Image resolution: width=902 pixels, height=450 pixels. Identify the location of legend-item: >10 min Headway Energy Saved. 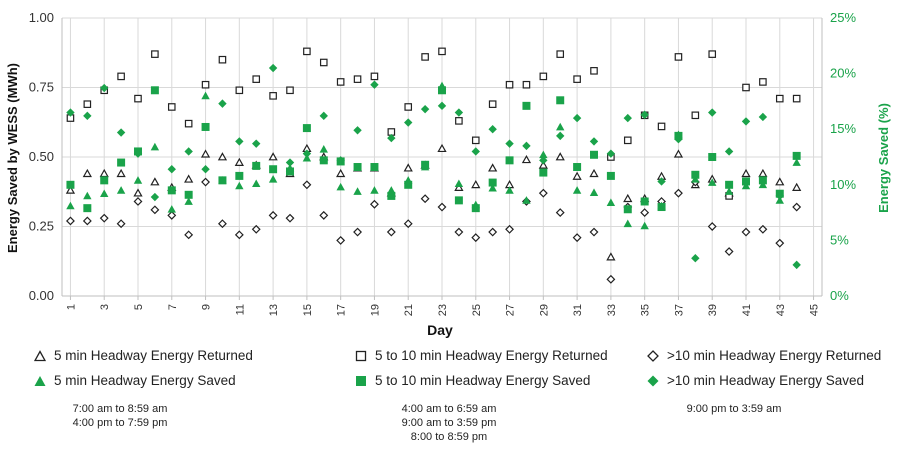
(755, 380).